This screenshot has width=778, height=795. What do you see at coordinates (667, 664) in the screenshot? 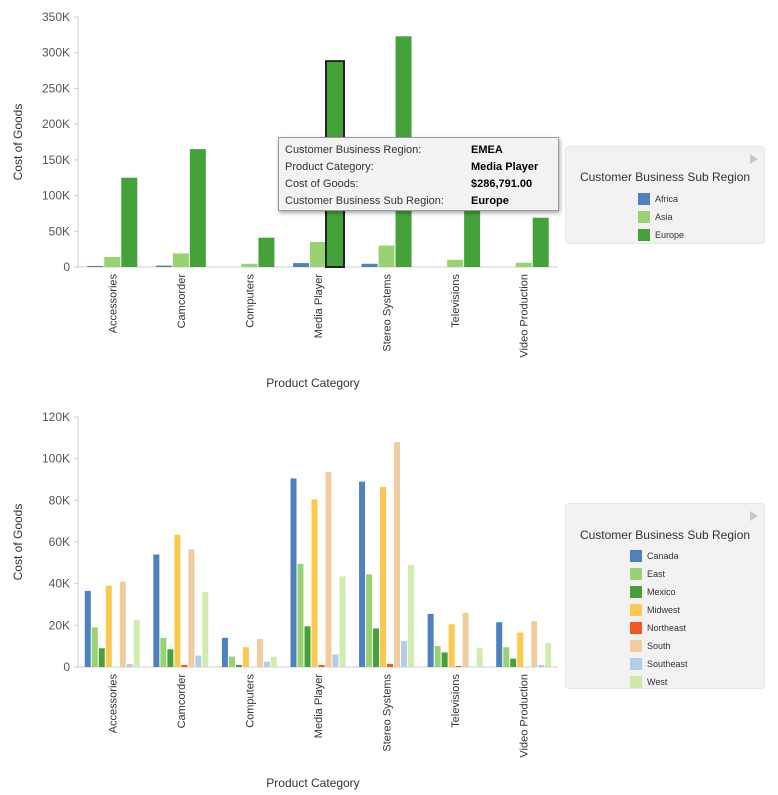
I see `legend-label: Southeast` at bounding box center [667, 664].